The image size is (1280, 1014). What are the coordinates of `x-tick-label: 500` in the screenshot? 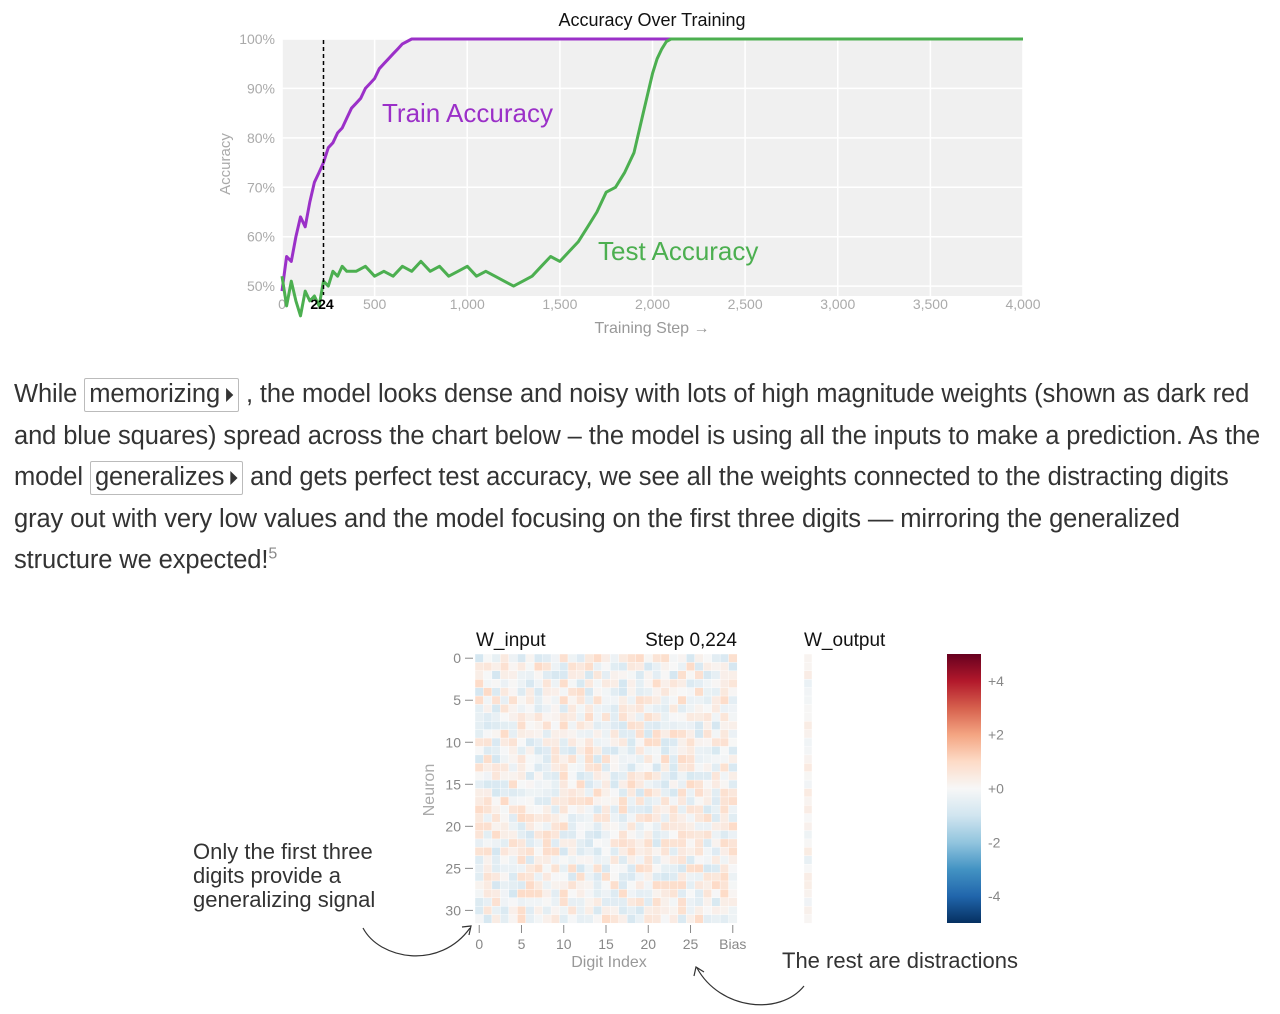 It's located at (375, 304).